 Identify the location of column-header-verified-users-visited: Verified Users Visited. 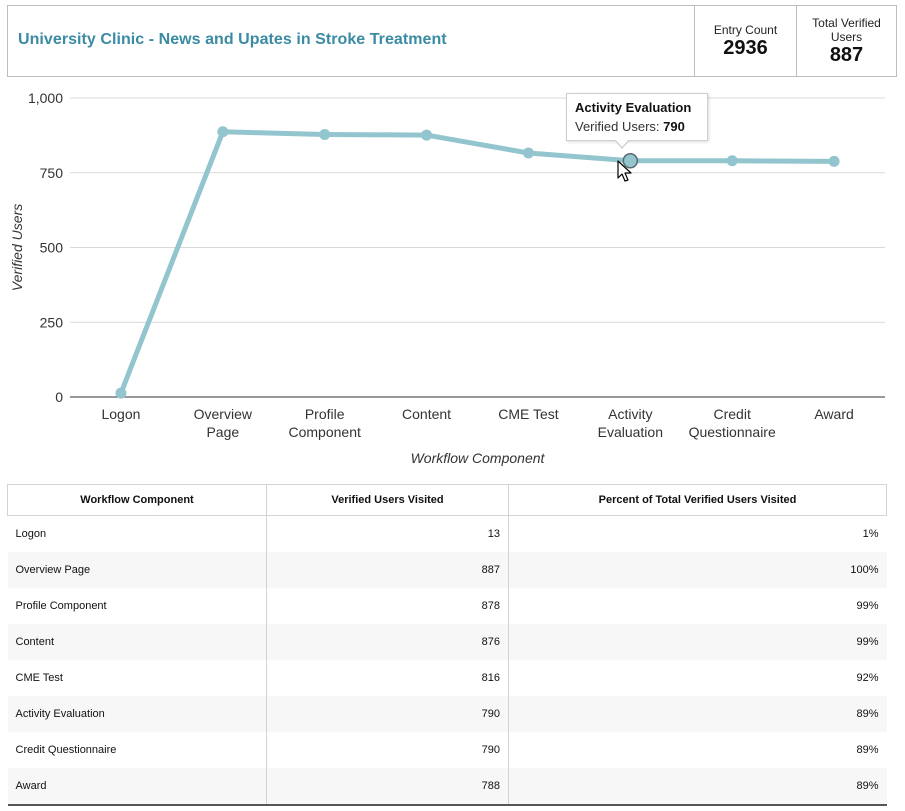
(387, 500).